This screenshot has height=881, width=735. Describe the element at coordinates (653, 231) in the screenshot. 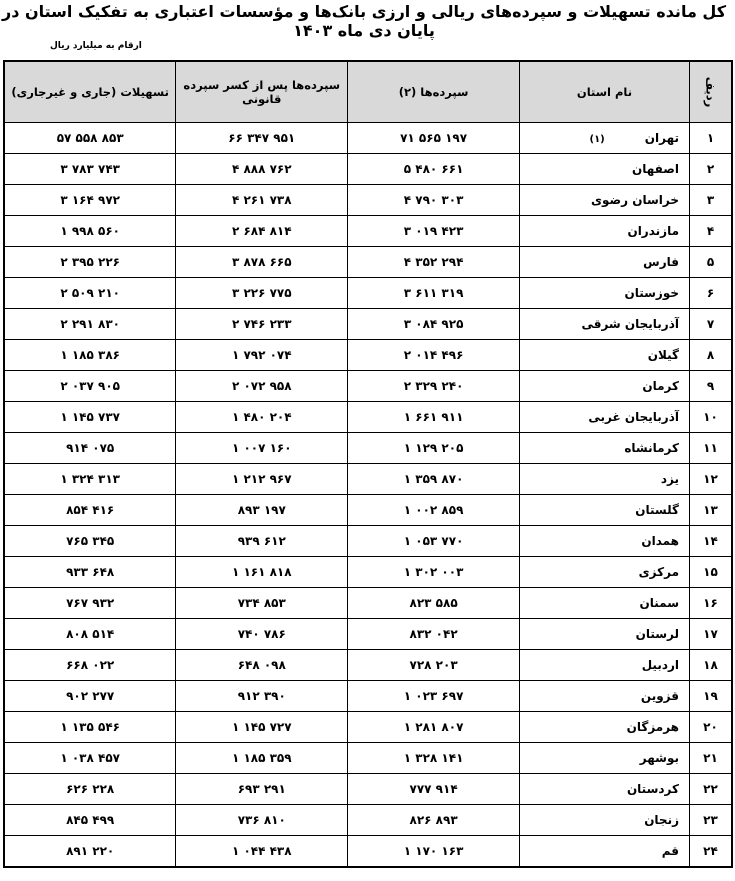

I see `province-name: مازندران` at that location.